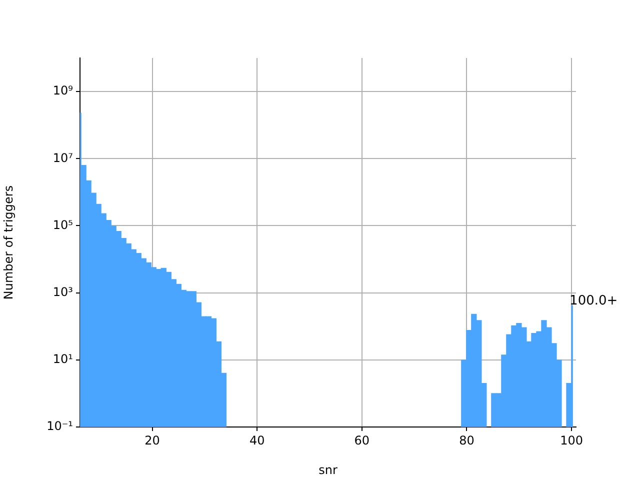  I want to click on x-tick-label: 20, so click(152, 440).